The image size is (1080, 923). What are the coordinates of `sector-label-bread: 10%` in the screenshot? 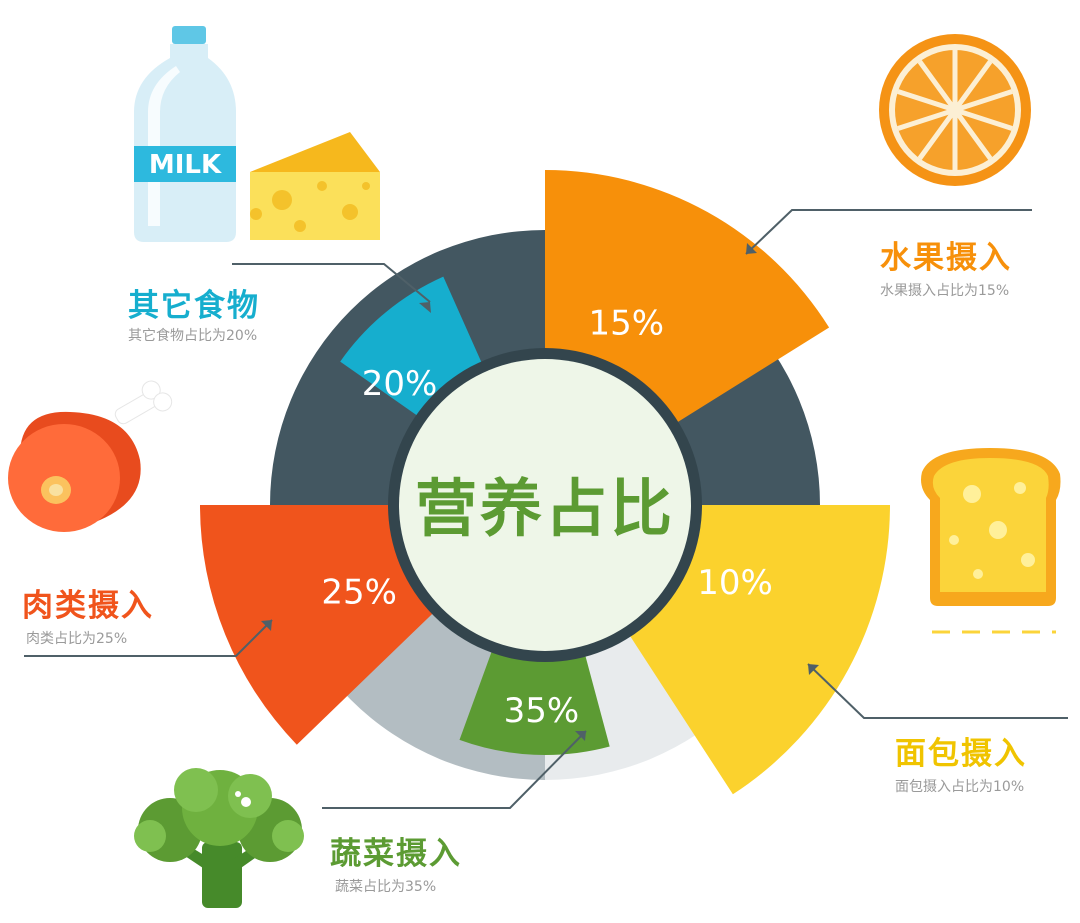 It's located at (735, 583).